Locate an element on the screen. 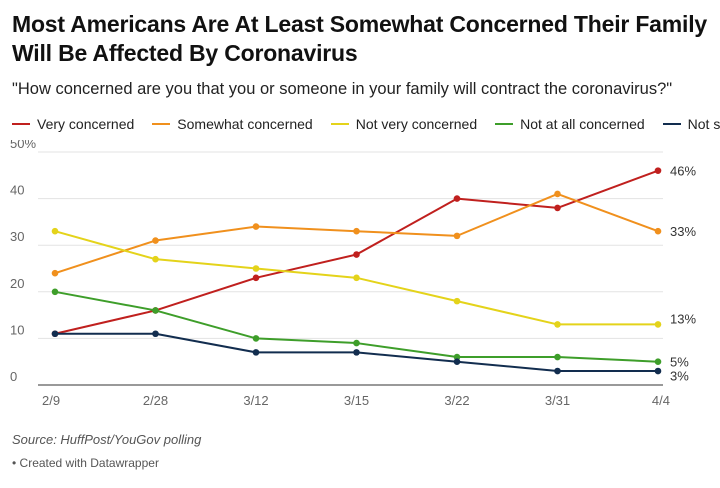 The height and width of the screenshot is (488, 720). x-tick-label: 2/28 is located at coordinates (155, 399).